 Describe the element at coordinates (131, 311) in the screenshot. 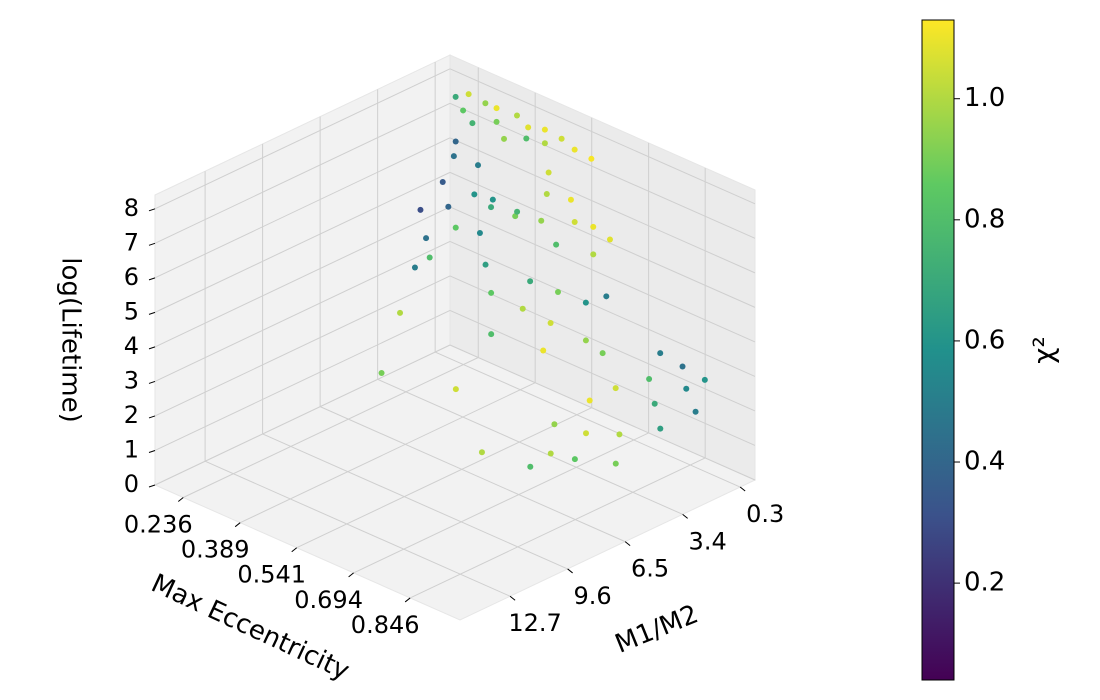

I see `z-tick-label: 5` at that location.